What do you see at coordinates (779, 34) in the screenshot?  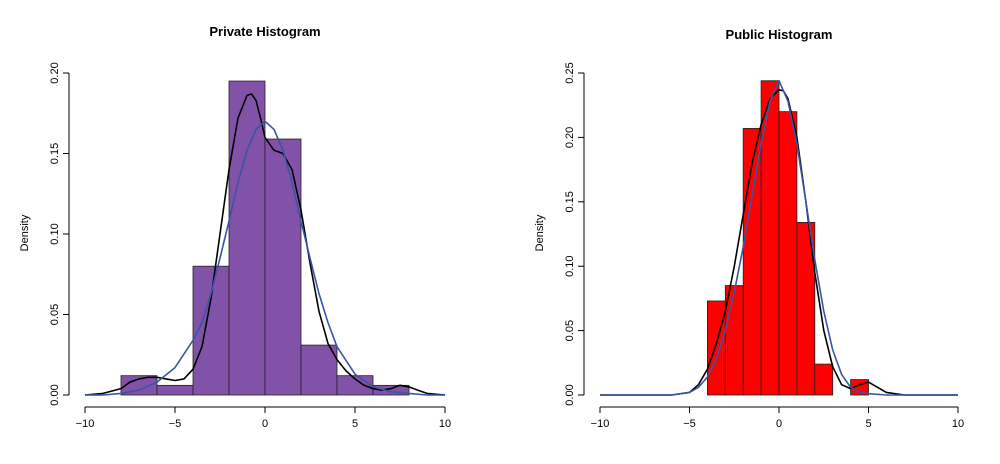 I see `chart-title: Public Histogram` at bounding box center [779, 34].